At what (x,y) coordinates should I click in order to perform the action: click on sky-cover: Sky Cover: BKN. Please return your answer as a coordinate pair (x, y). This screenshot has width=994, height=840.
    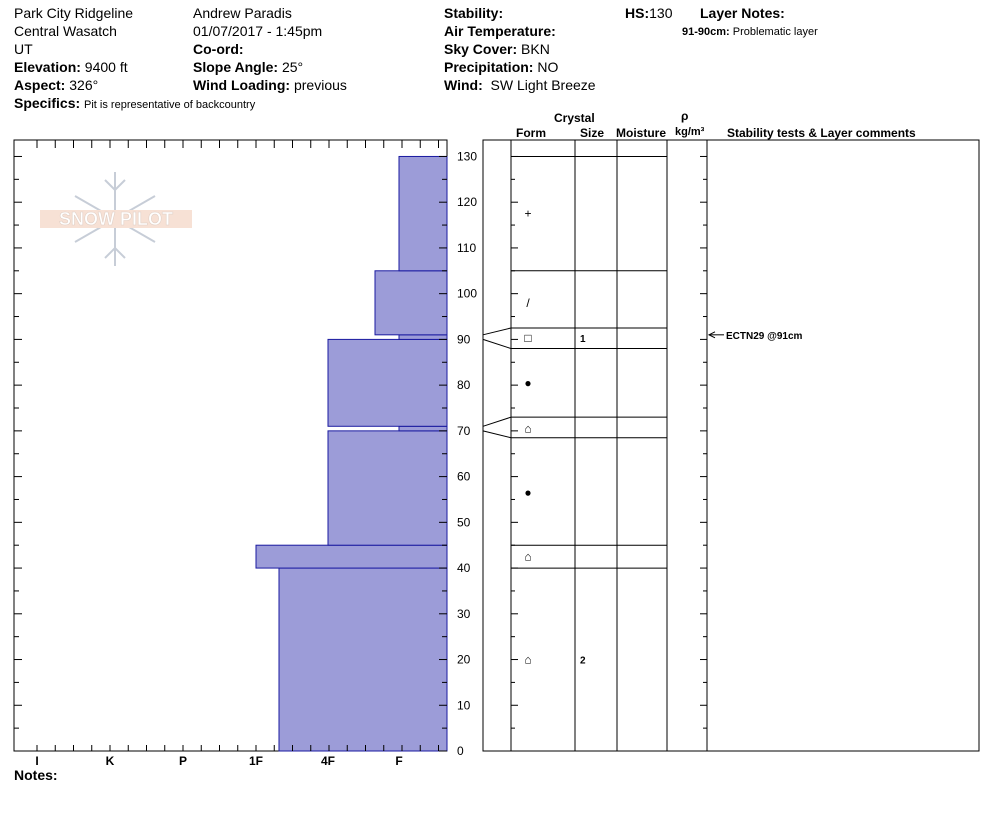
    Looking at the image, I should click on (497, 49).